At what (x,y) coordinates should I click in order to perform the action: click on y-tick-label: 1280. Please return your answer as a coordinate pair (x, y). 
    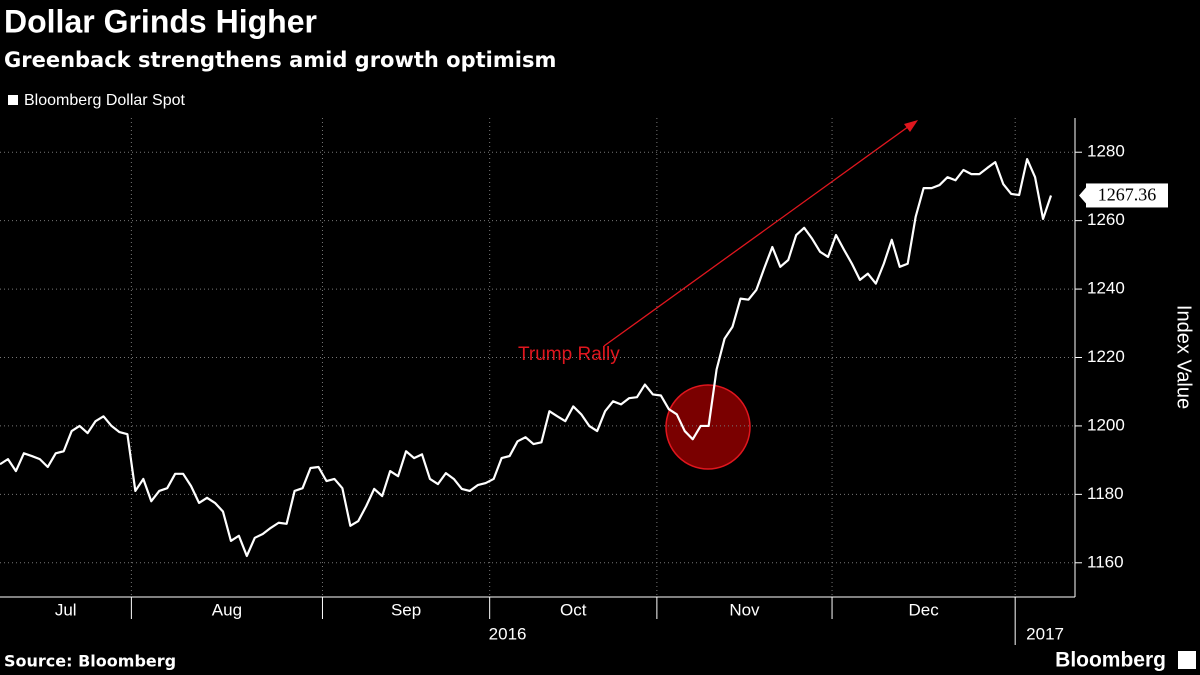
    Looking at the image, I should click on (1106, 151).